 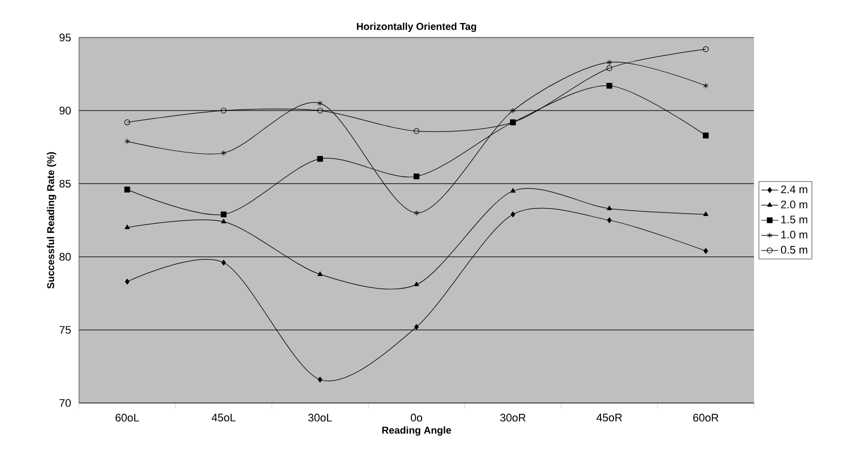 What do you see at coordinates (65, 38) in the screenshot?
I see `y-tick-label: 95` at bounding box center [65, 38].